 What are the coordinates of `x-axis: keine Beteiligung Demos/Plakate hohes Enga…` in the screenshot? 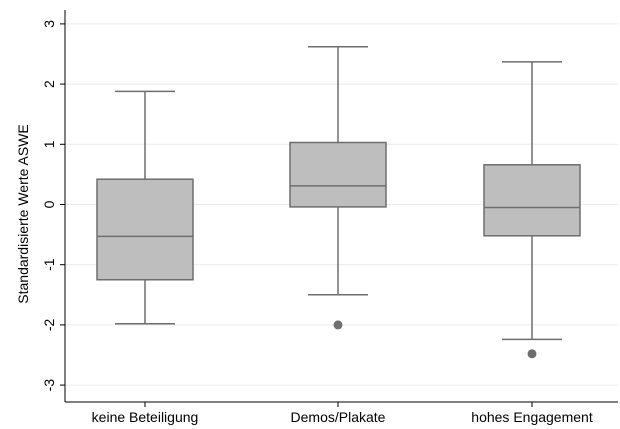 It's located at (341, 413).